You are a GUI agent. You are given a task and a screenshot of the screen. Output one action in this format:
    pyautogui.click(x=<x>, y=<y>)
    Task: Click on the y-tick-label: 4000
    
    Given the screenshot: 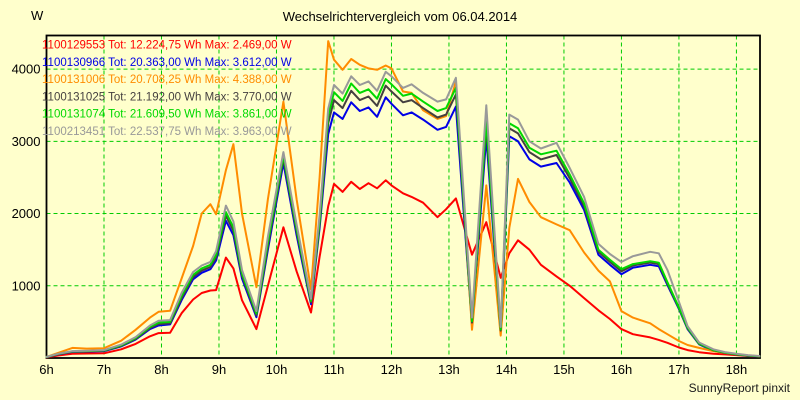 What is the action you would take?
    pyautogui.click(x=26, y=69)
    